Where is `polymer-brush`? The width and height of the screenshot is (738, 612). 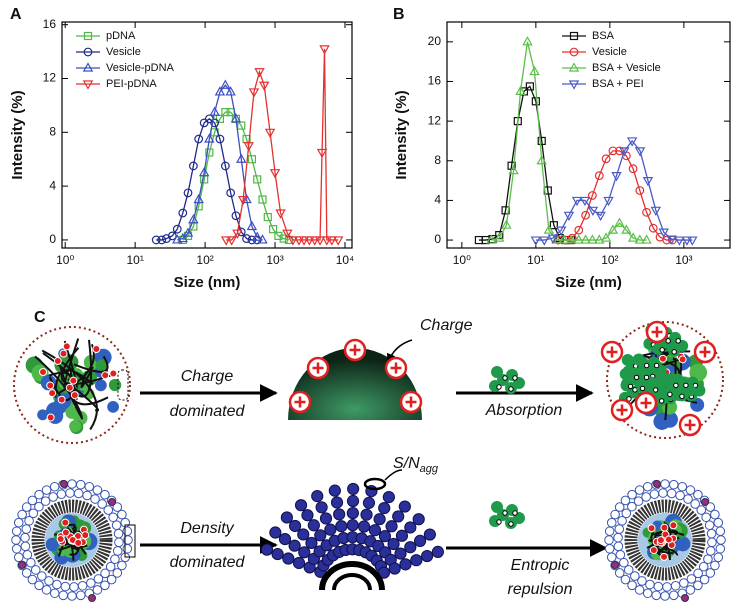 polymer-brush is located at coordinates (352, 534).